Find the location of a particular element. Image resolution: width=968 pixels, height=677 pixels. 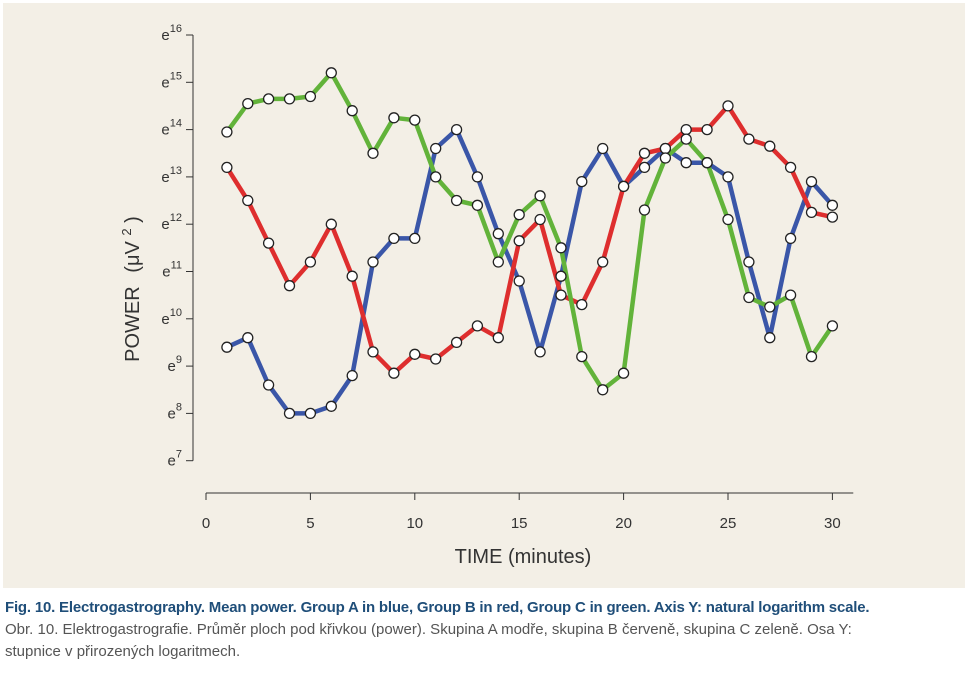

y-tick-exponent: 7 is located at coordinates (179, 455).